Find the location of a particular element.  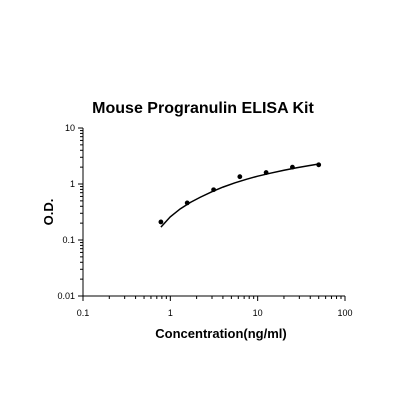

y-tick-label: 0.1 is located at coordinates (68, 240).